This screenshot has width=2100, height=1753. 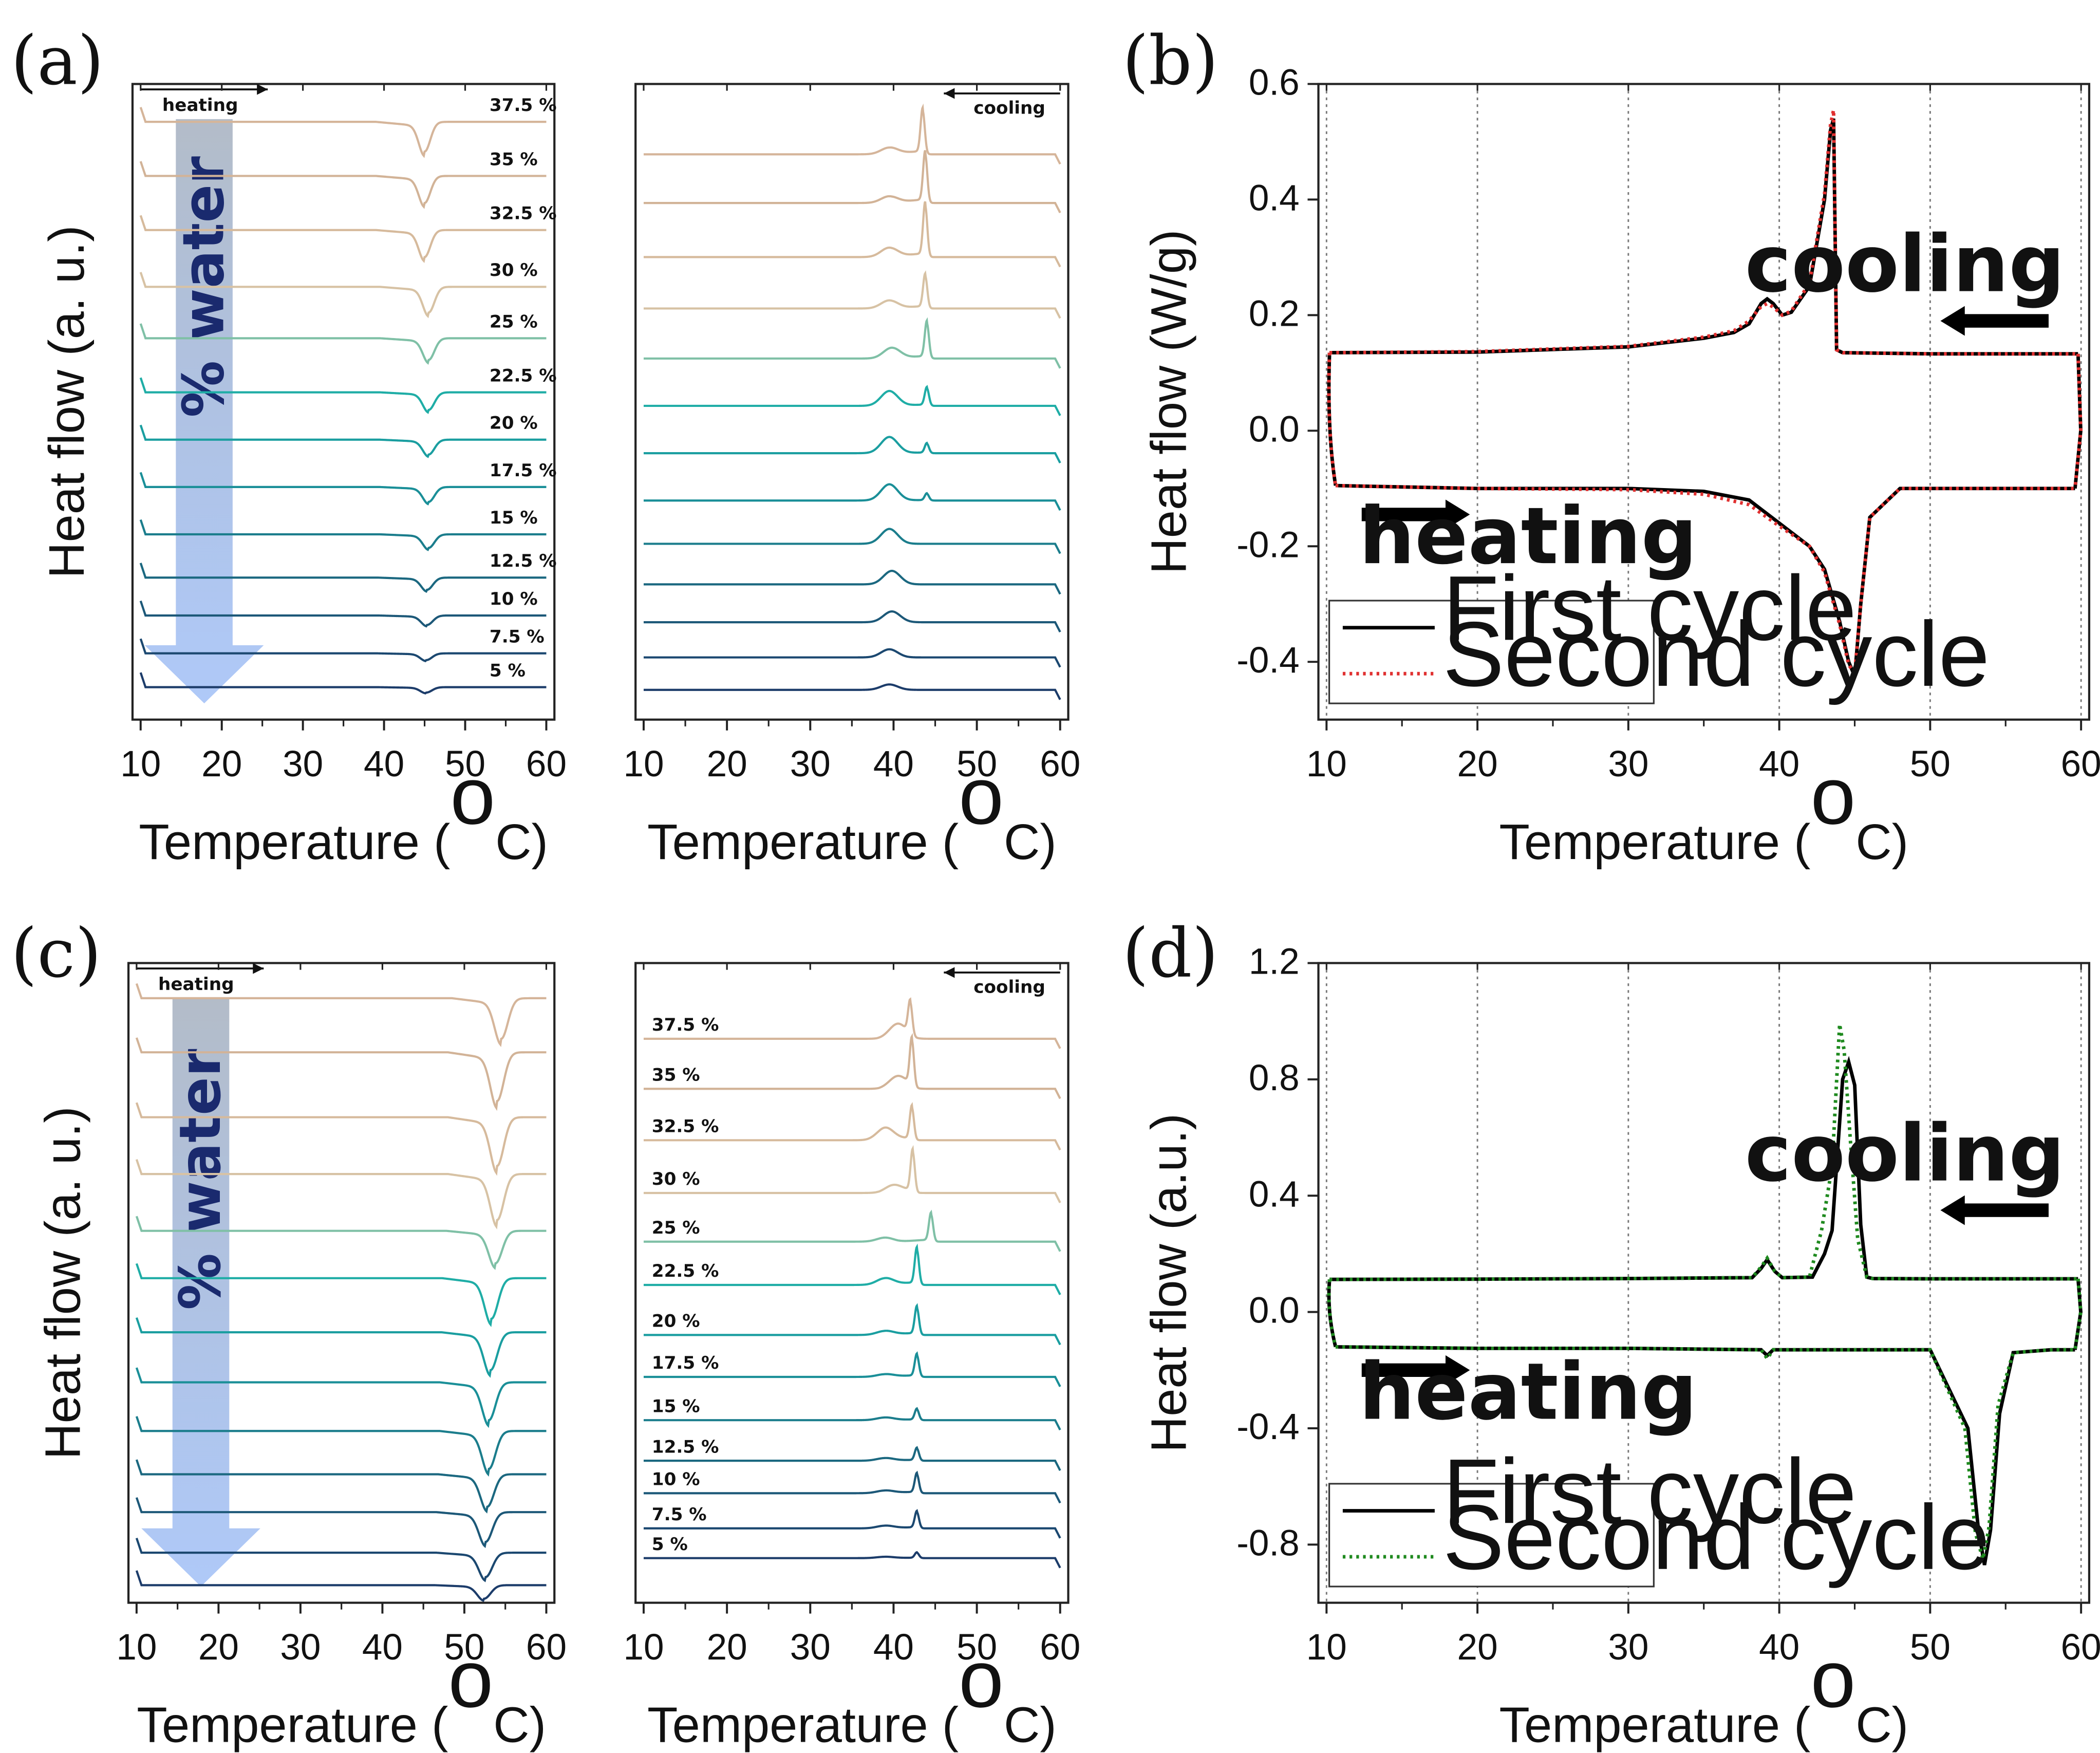 I want to click on plot-frame, so click(x=852, y=402).